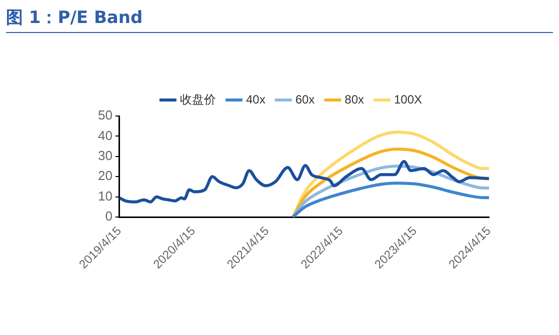  What do you see at coordinates (105, 115) in the screenshot?
I see `y-tick-label: 50` at bounding box center [105, 115].